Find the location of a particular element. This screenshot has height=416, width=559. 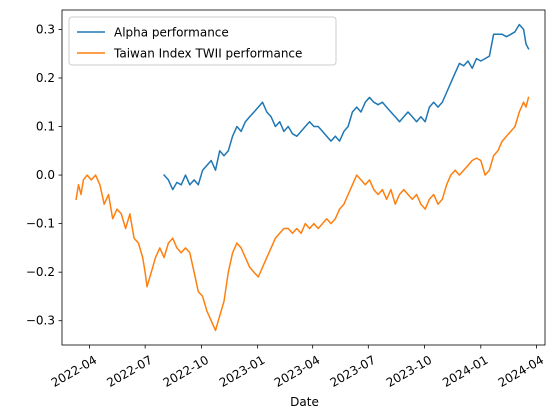

x-tick-label: 2022-04 is located at coordinates (74, 371).